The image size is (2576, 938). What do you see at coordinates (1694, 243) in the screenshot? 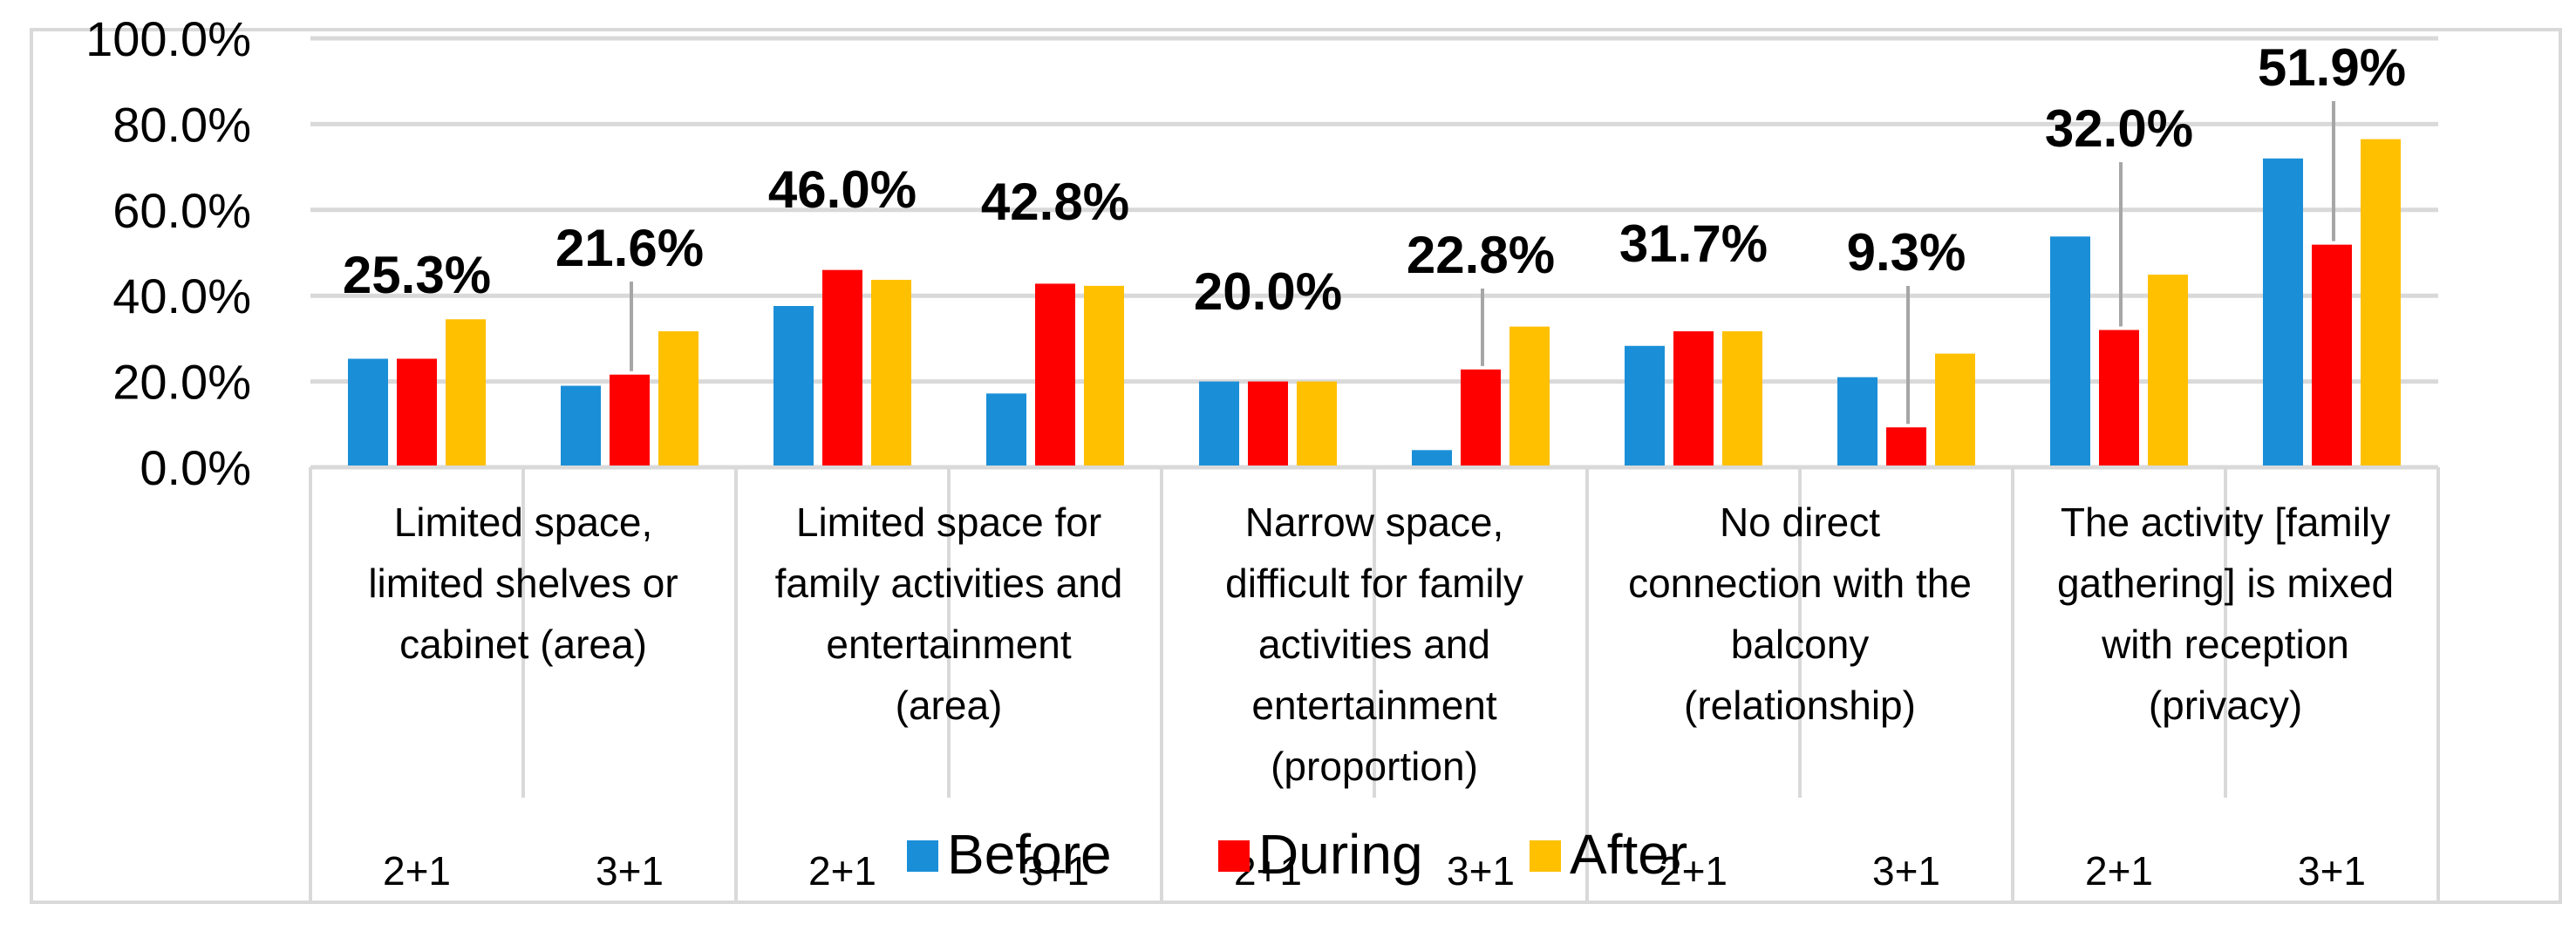
I see `data-label: 31.7%` at bounding box center [1694, 243].